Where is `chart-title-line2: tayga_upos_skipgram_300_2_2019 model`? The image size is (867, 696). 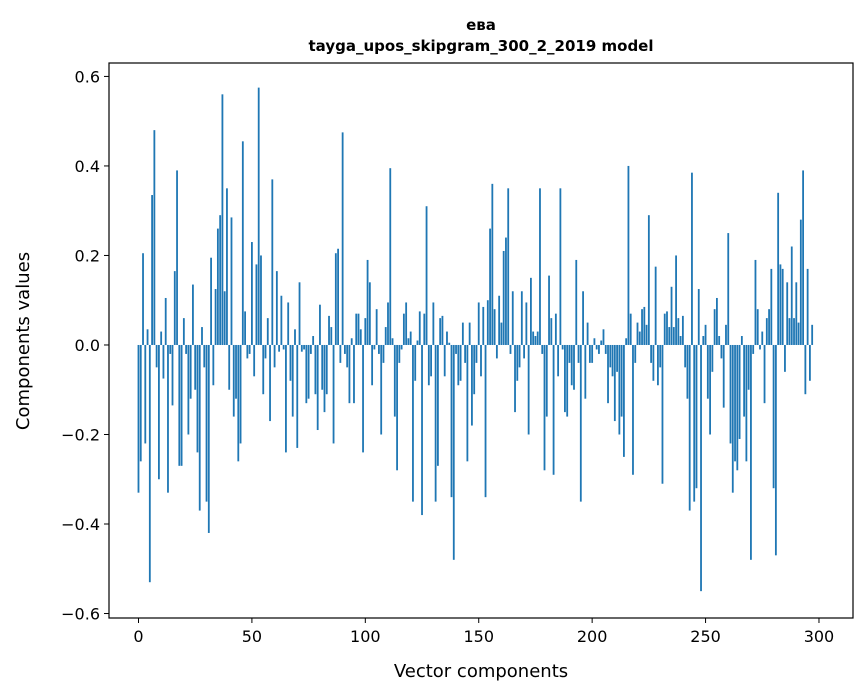 chart-title-line2: tayga_upos_skipgram_300_2_2019 model is located at coordinates (481, 46).